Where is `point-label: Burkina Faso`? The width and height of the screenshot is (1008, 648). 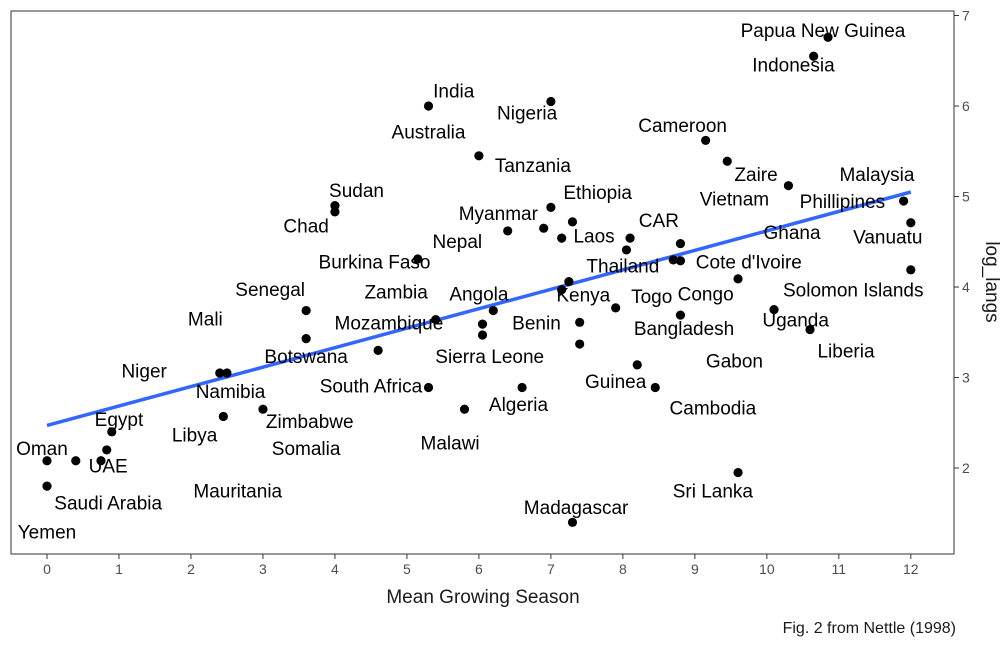 point-label: Burkina Faso is located at coordinates (375, 263).